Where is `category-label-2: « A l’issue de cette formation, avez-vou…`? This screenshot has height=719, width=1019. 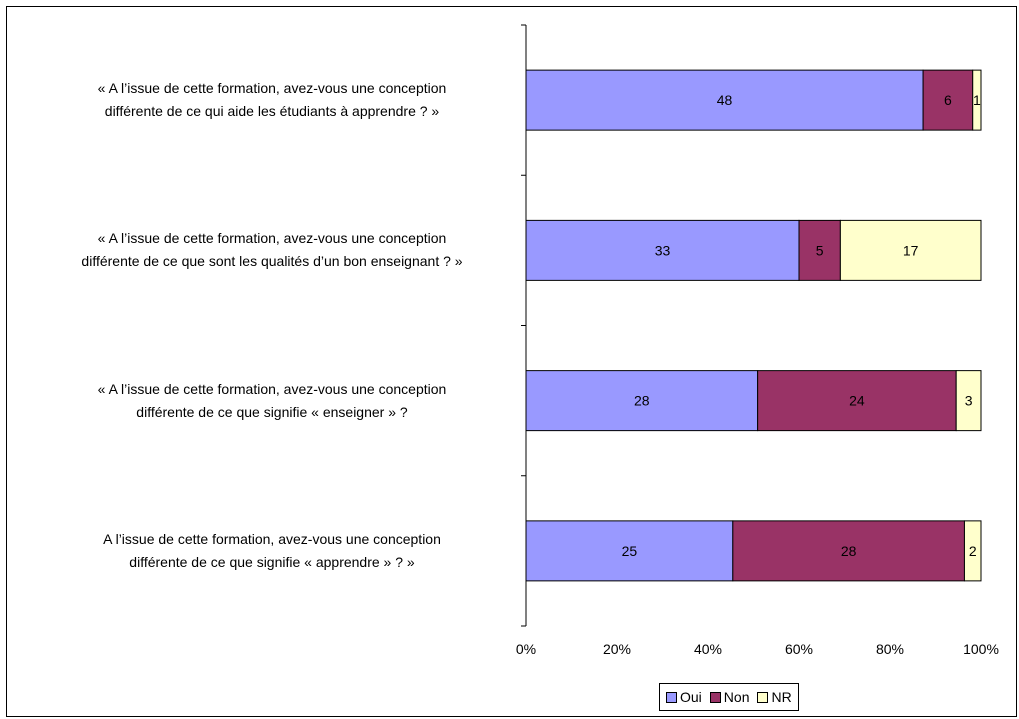 category-label-2: « A l’issue de cette formation, avez-vou… is located at coordinates (272, 250).